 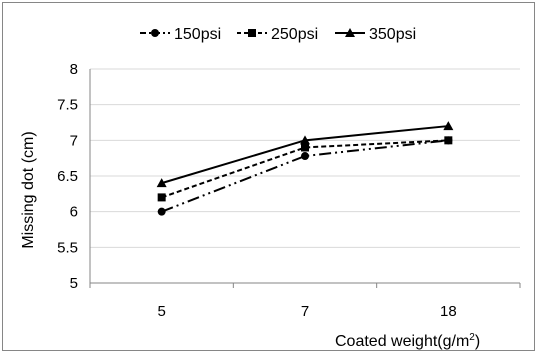 I want to click on series-350psi, so click(x=305, y=154).